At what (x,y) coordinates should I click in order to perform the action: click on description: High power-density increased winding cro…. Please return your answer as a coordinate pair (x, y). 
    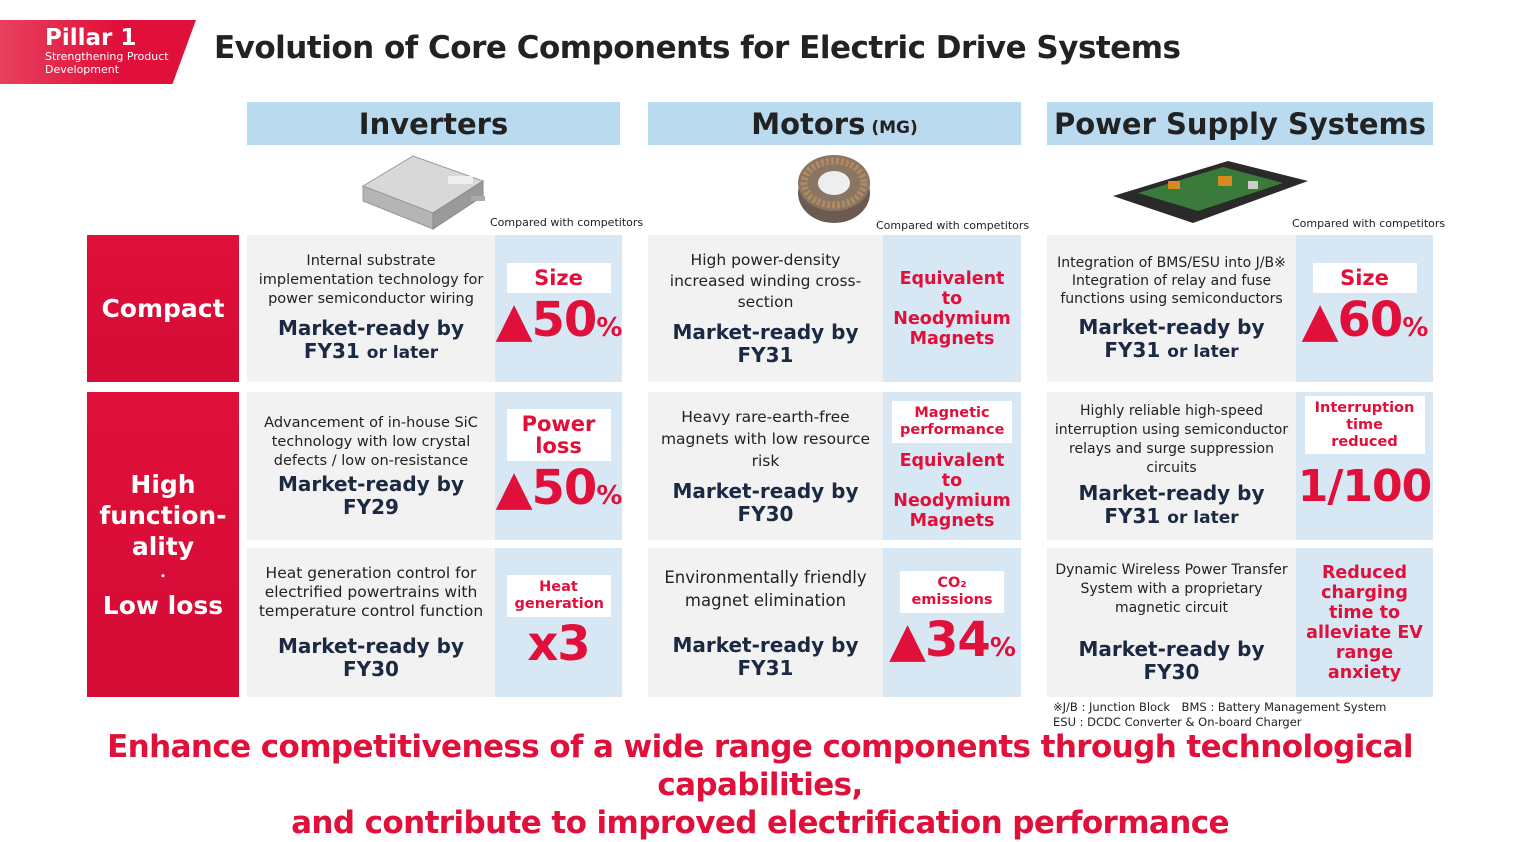
    Looking at the image, I should click on (765, 281).